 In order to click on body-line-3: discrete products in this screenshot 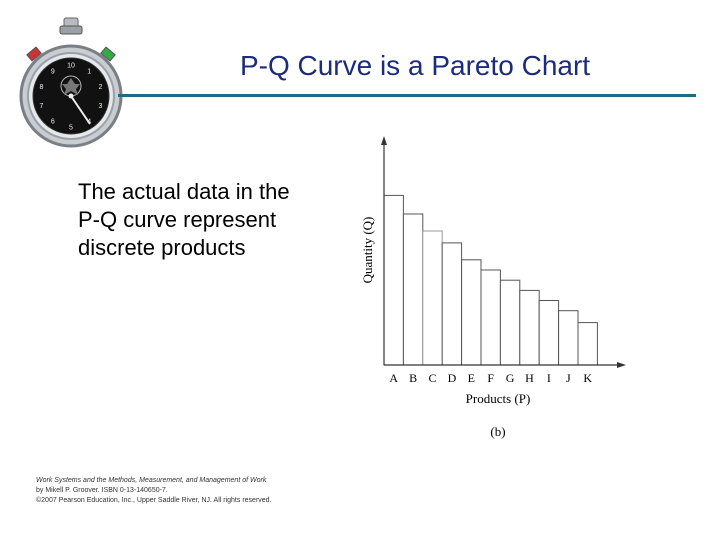, I will do `click(162, 247)`.